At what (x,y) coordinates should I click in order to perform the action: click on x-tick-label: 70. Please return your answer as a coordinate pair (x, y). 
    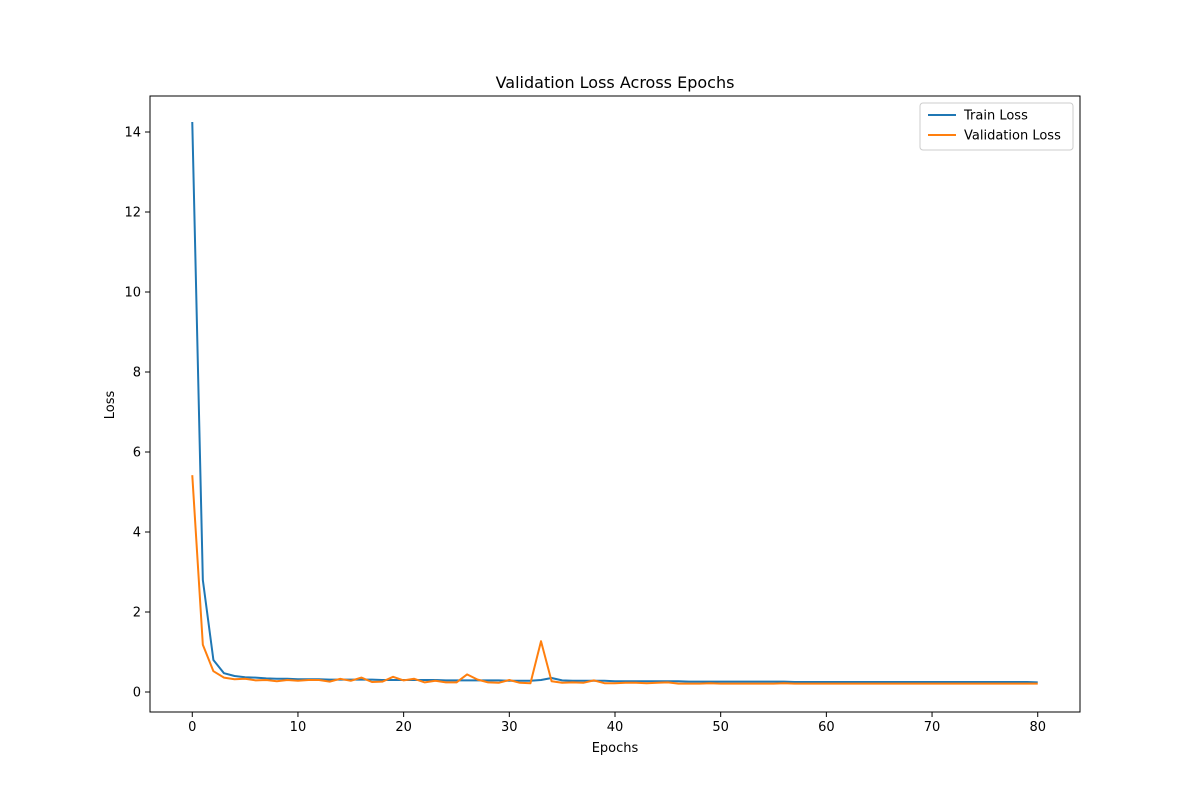
    Looking at the image, I should click on (932, 727).